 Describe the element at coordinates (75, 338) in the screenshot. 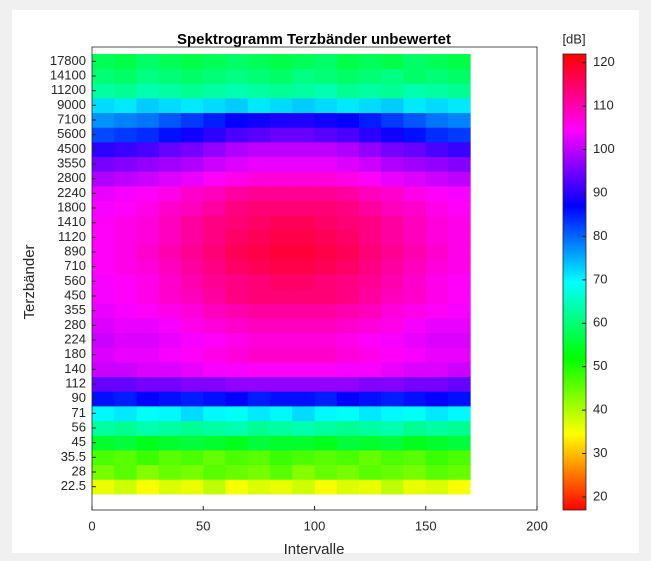

I see `y-tick-label: 224` at that location.